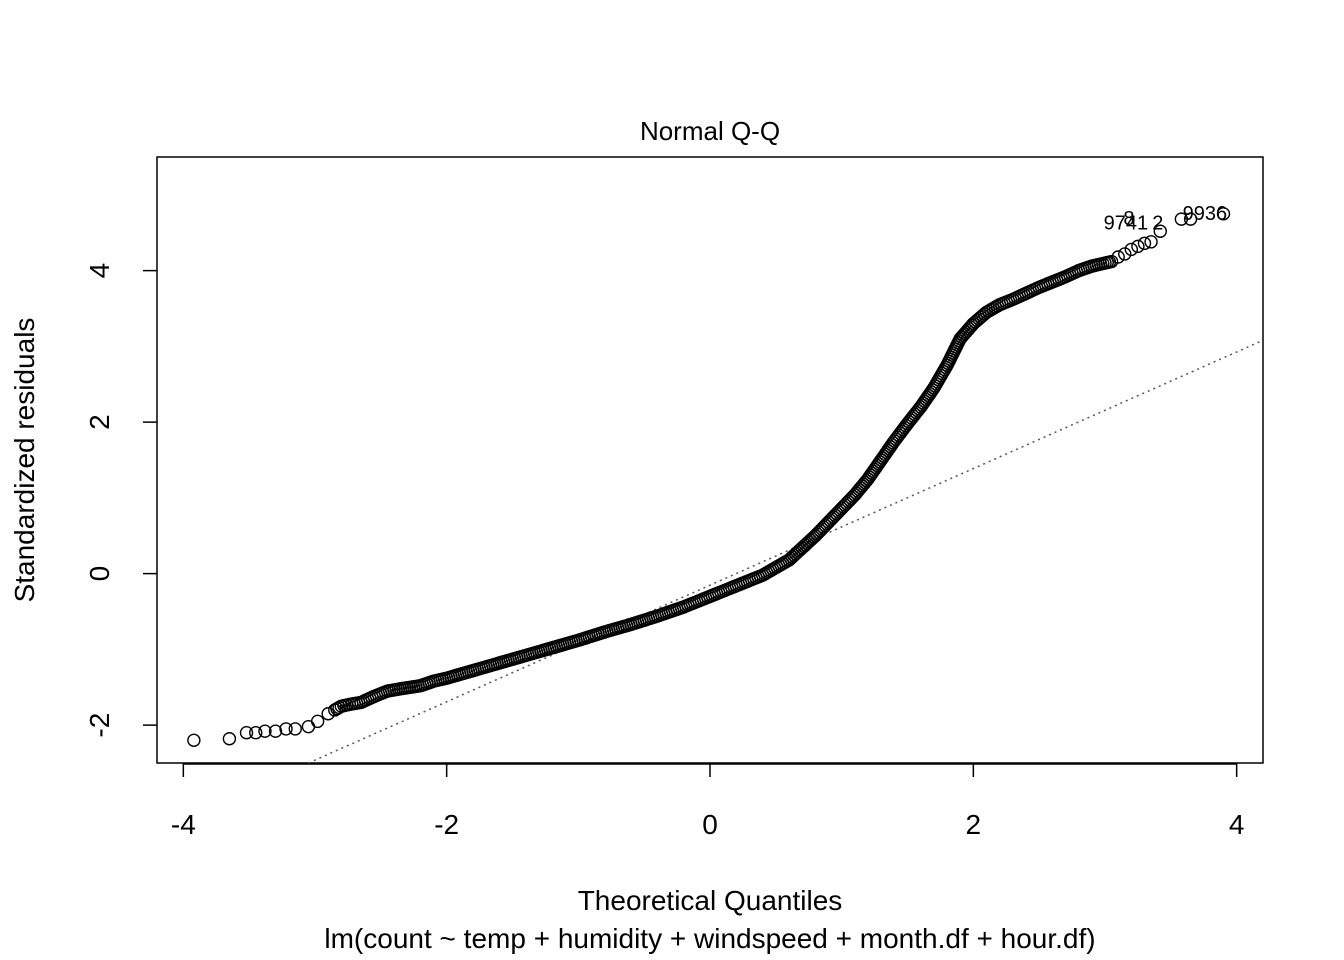  Describe the element at coordinates (183, 824) in the screenshot. I see `x-tick-label: -4` at that location.